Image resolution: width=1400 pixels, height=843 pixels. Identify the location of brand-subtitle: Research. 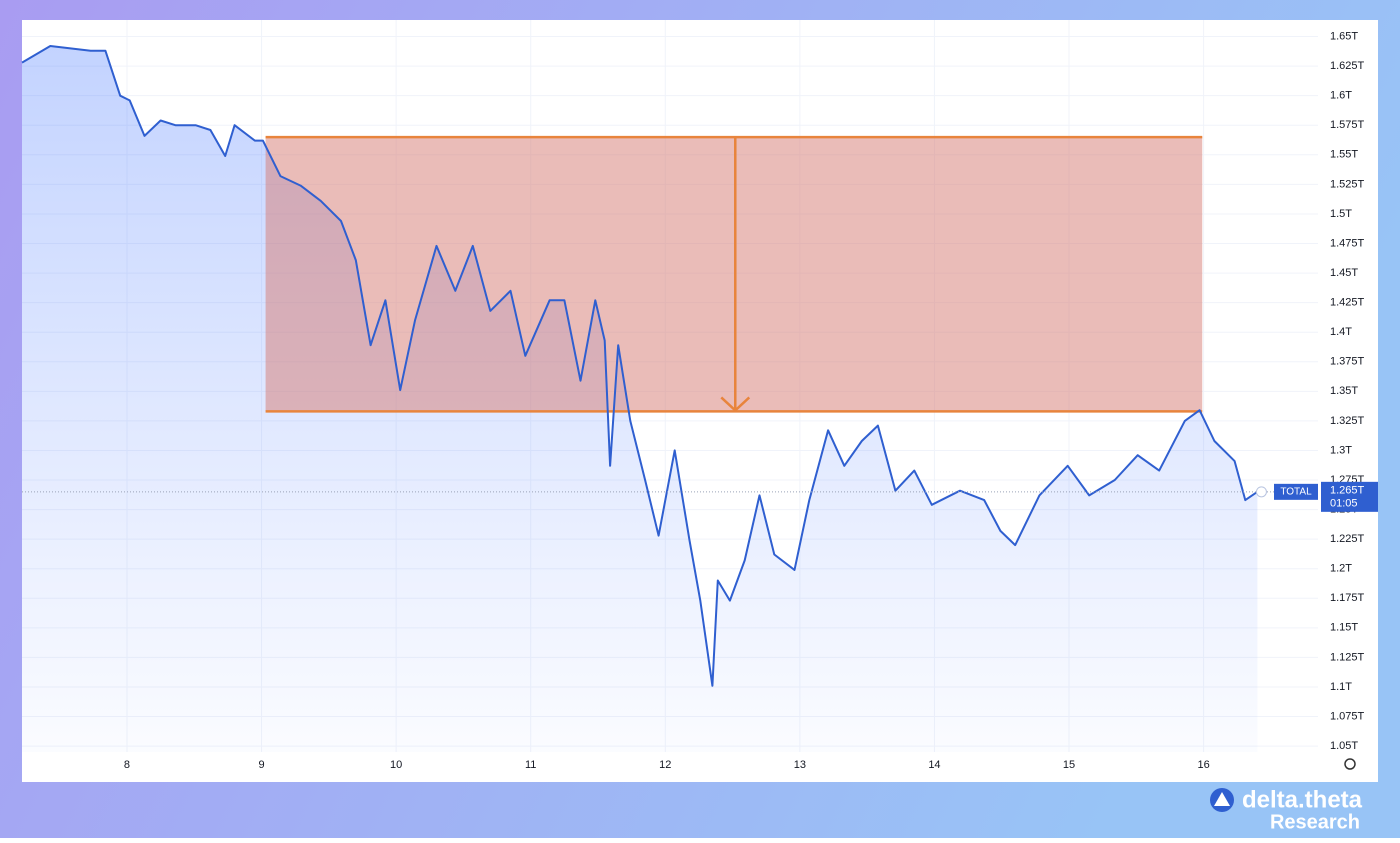
(1315, 822).